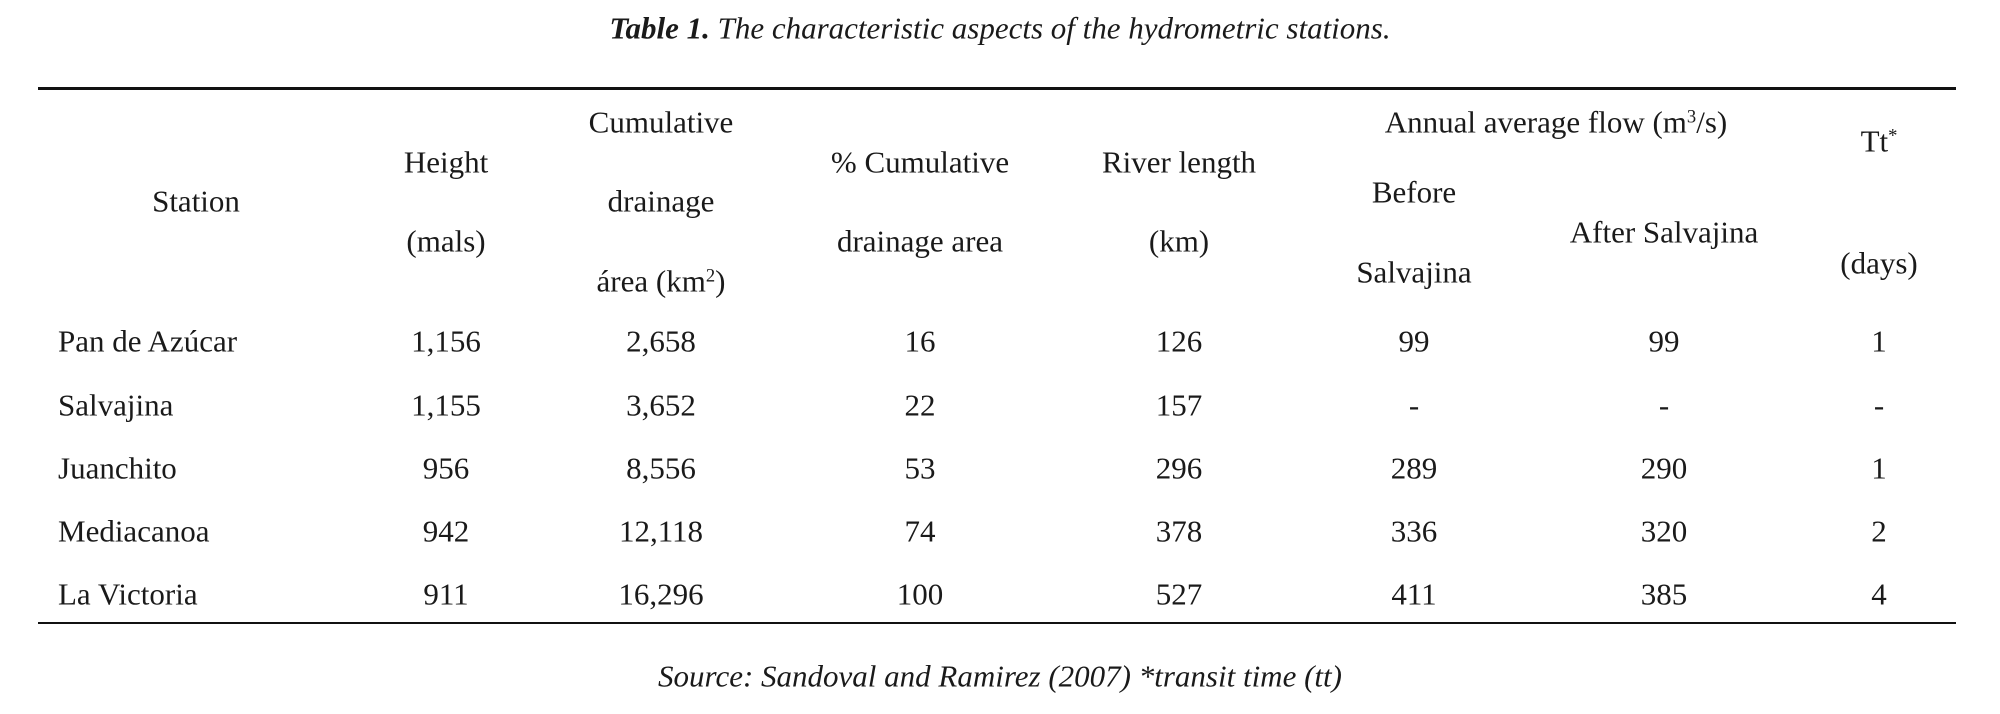 This screenshot has height=714, width=2000. What do you see at coordinates (1879, 263) in the screenshot?
I see `header-tt-unit: (days)` at bounding box center [1879, 263].